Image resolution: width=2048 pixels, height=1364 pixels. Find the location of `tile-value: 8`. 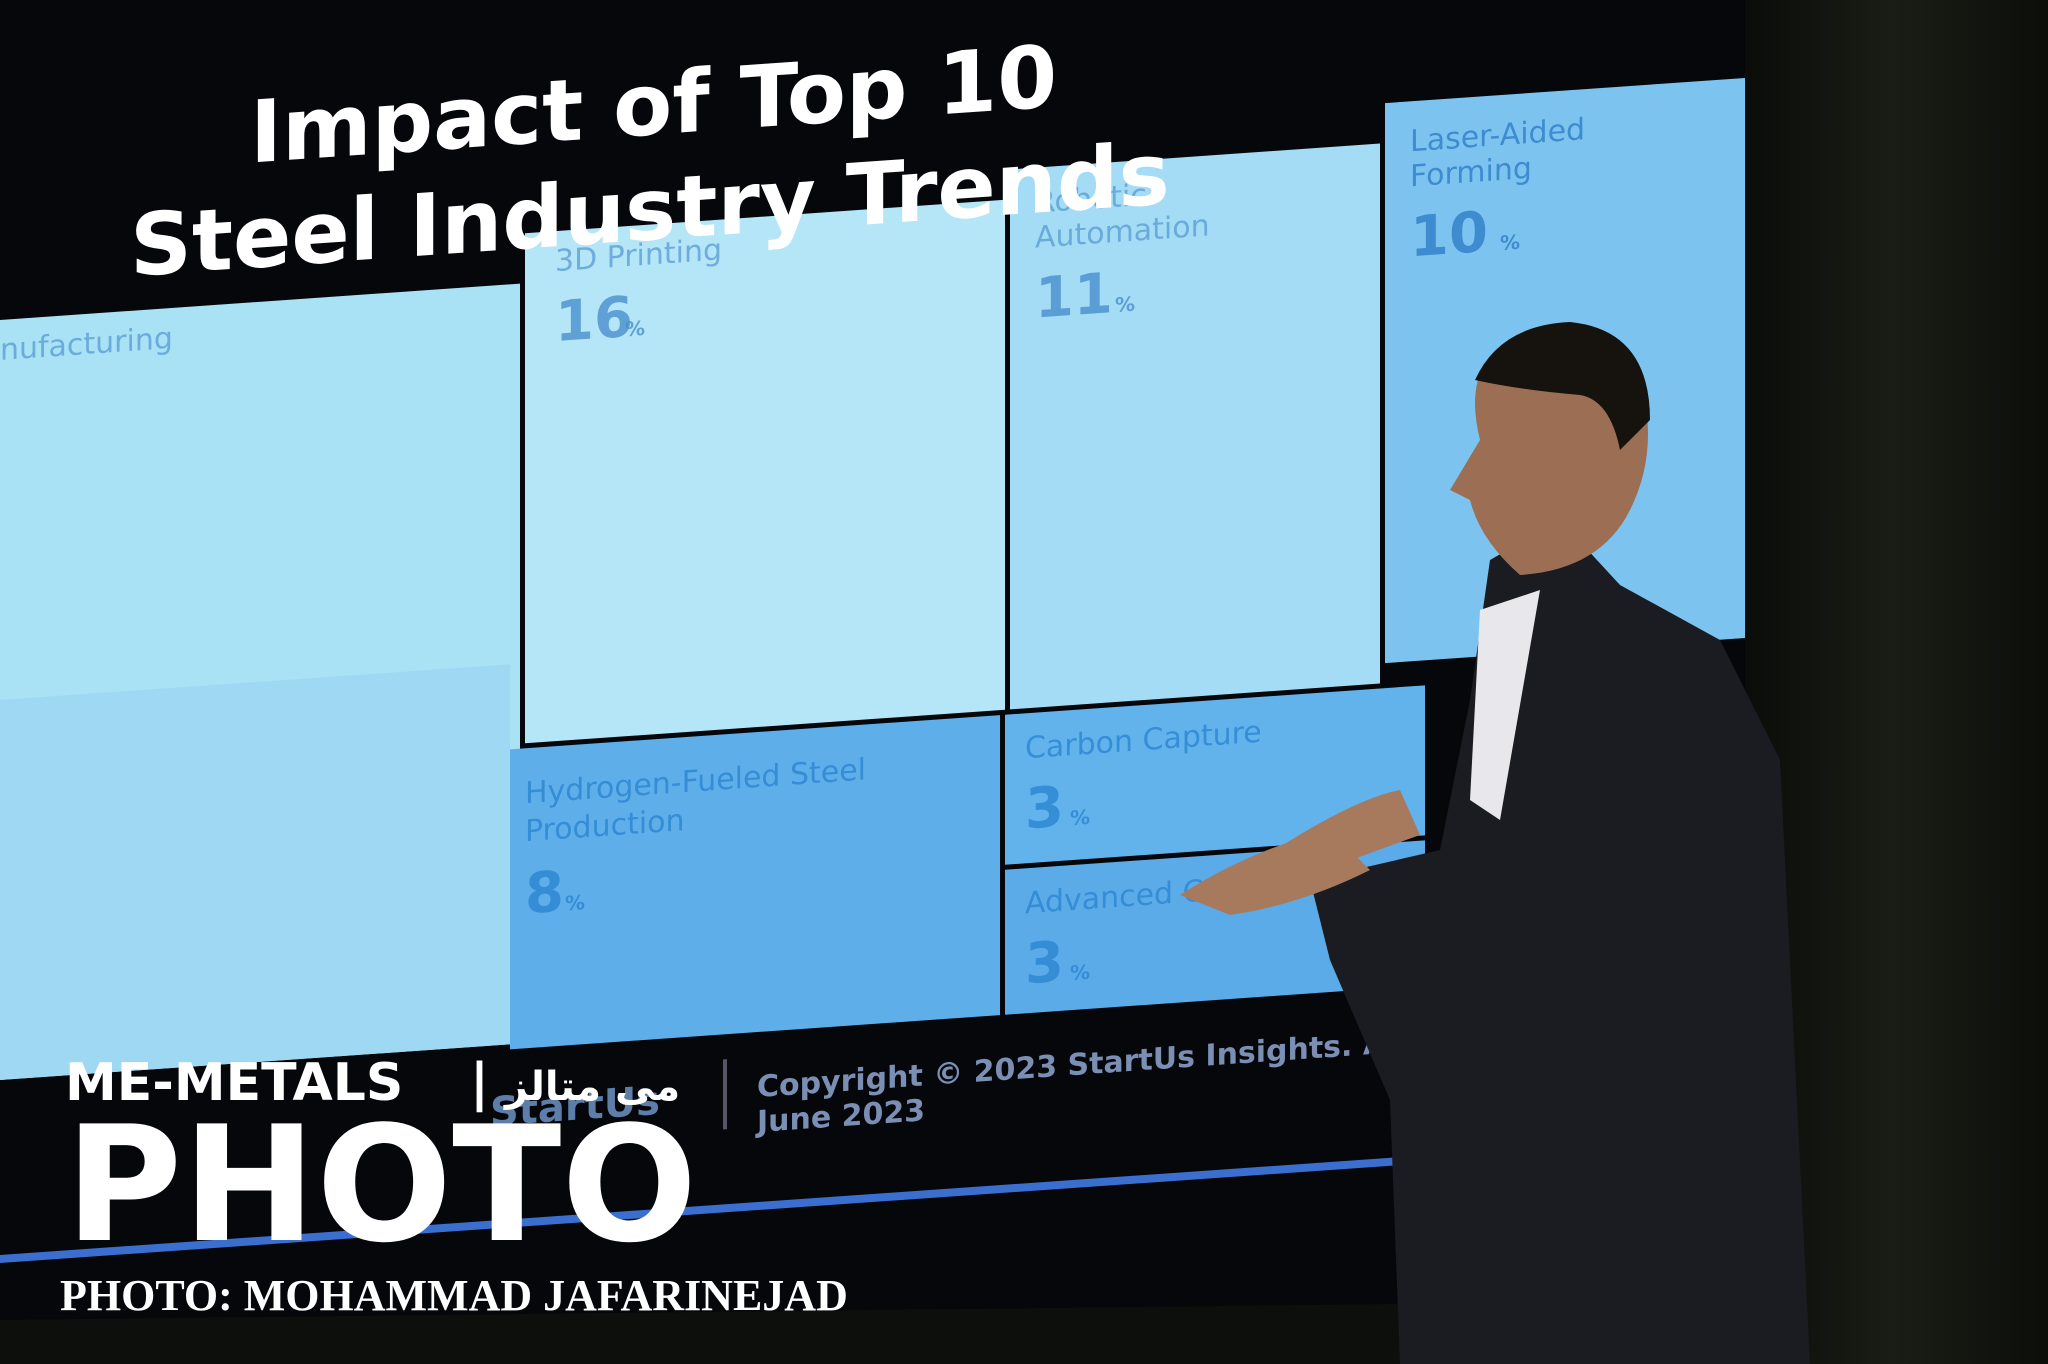

tile-value: 8 is located at coordinates (544, 894).